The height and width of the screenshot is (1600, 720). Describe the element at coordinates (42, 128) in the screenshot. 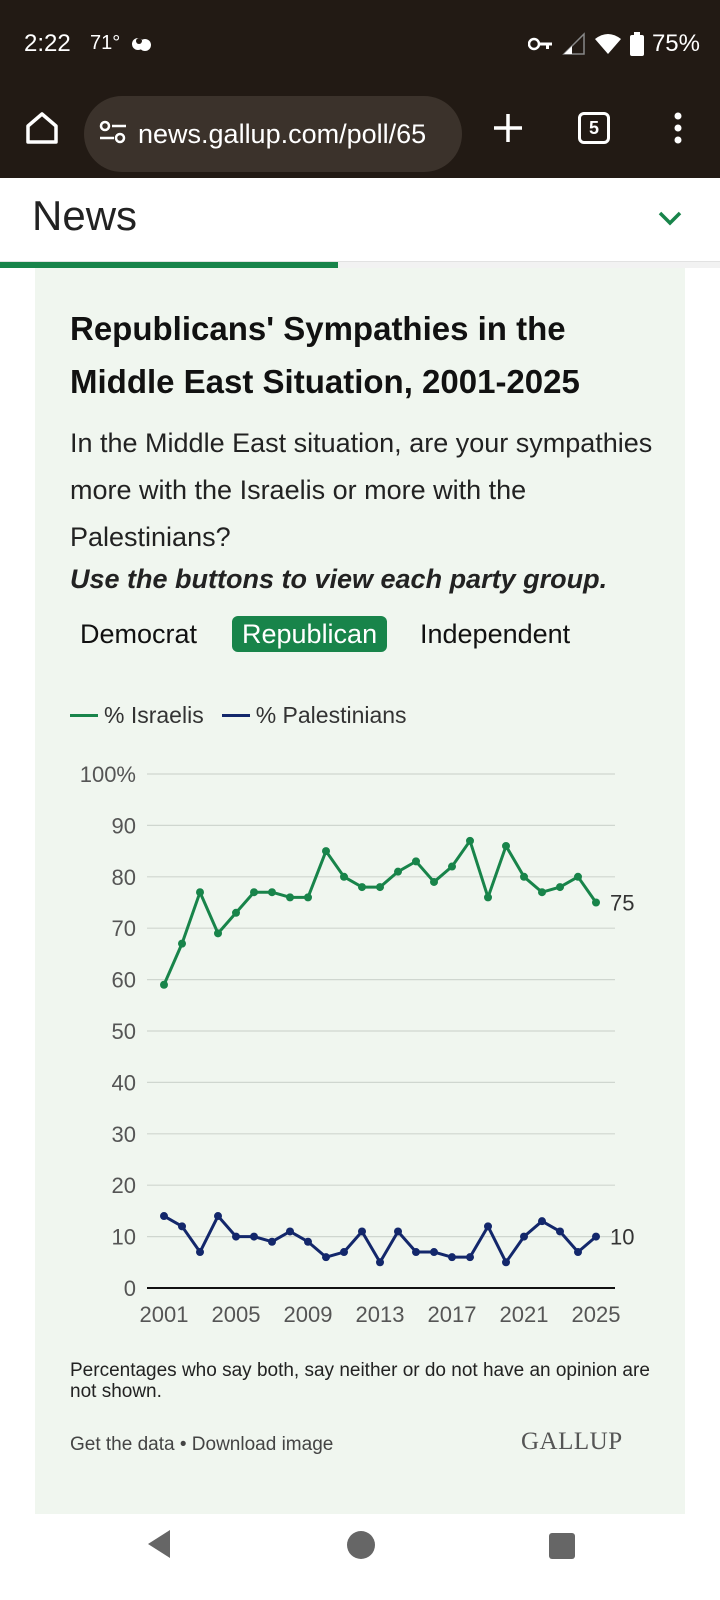

I see `home-icon` at that location.